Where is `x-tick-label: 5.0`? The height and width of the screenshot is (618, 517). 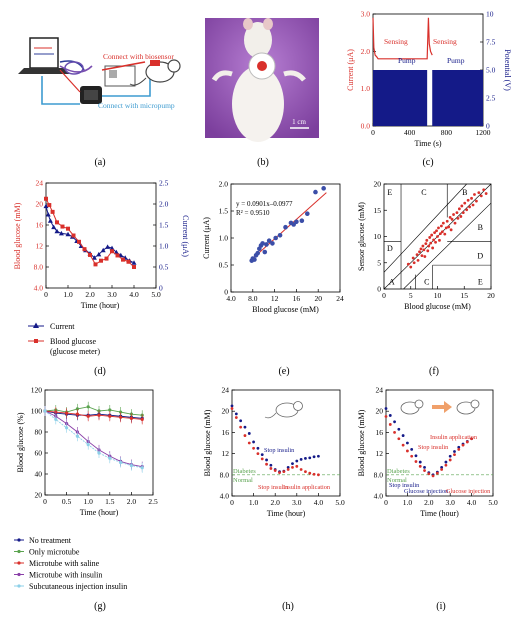
x-tick-label: 5.0 is located at coordinates (340, 502).